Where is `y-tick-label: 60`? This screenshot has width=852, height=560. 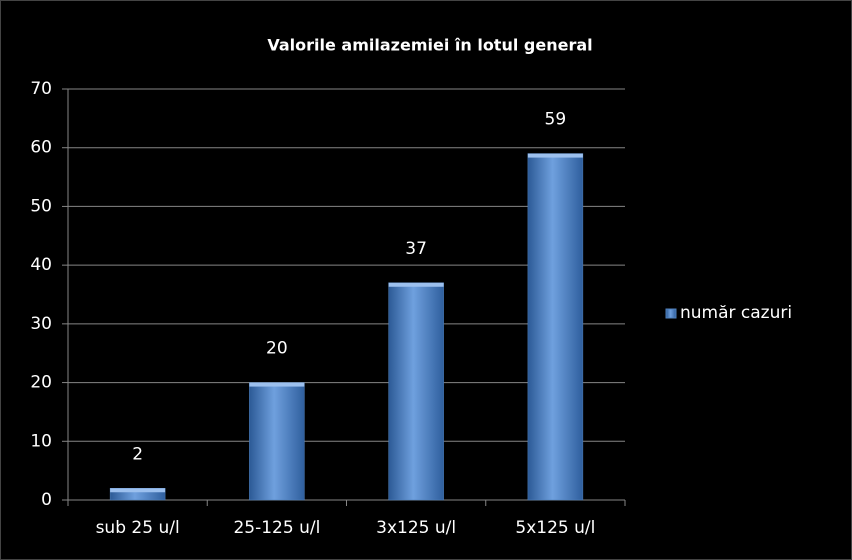
y-tick-label: 60 is located at coordinates (41, 148).